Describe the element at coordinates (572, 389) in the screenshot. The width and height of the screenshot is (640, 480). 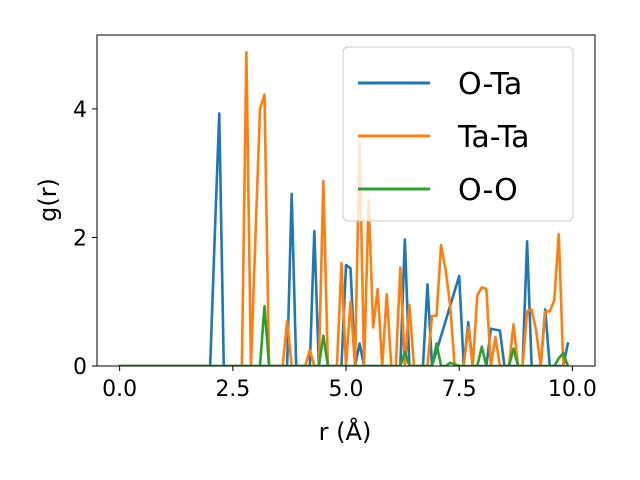
I see `x-tick-label: 10.0` at that location.